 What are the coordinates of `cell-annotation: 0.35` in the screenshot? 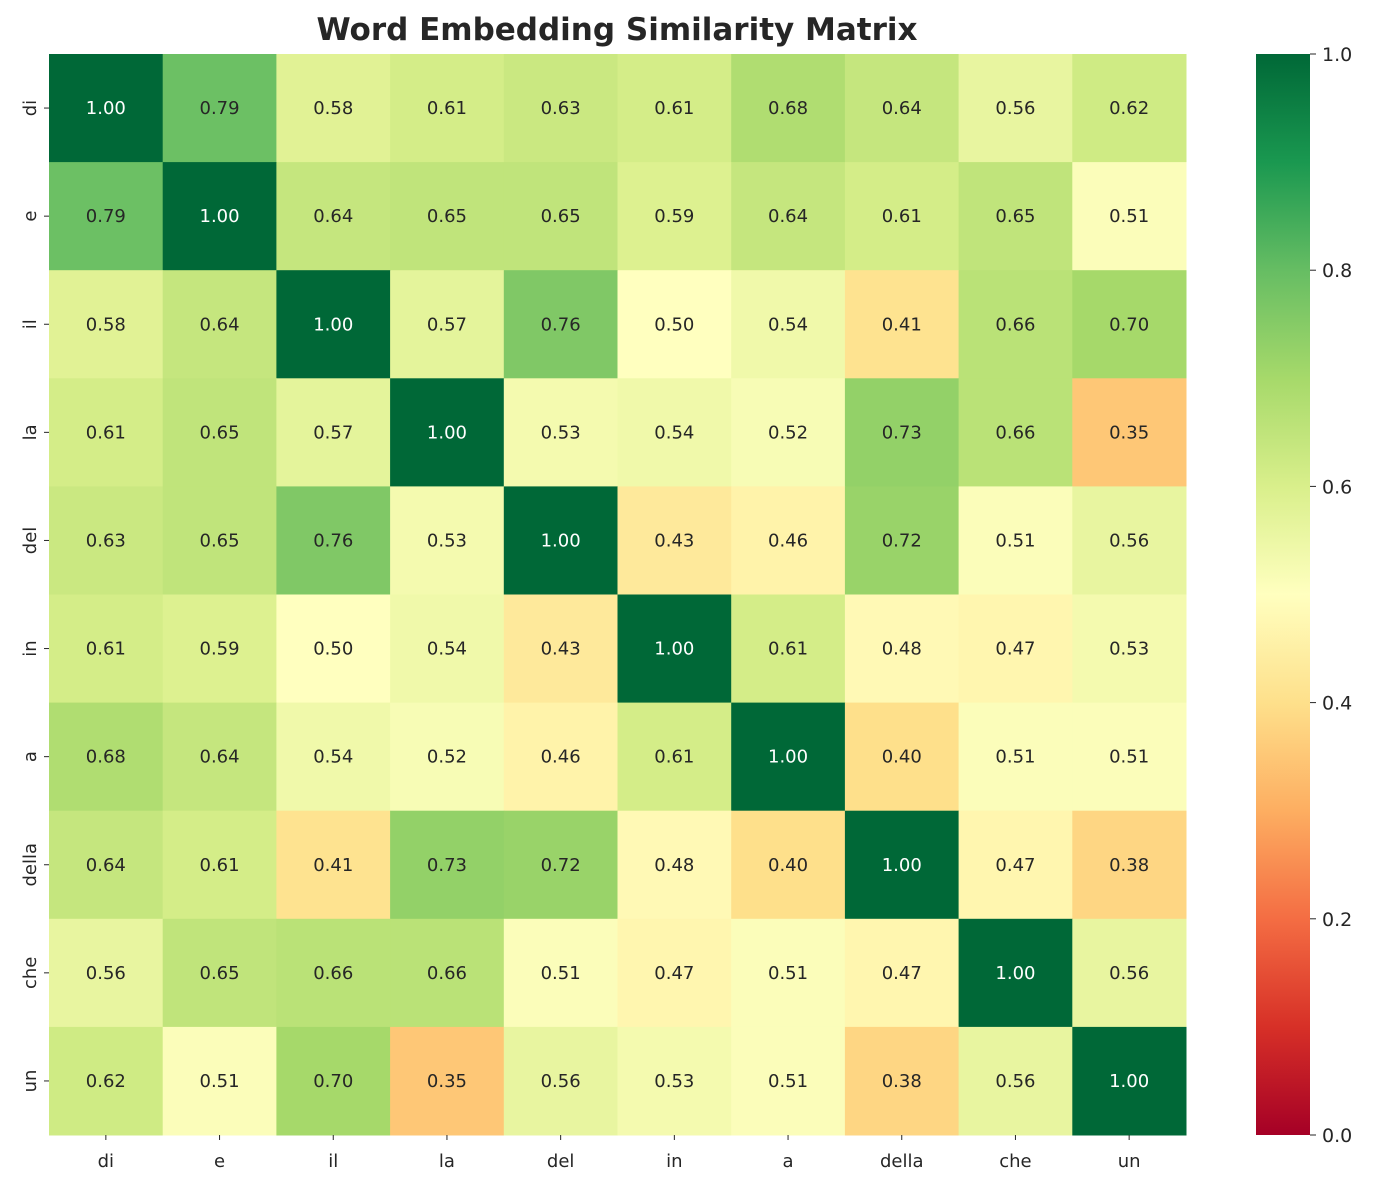 It's located at (1129, 432).